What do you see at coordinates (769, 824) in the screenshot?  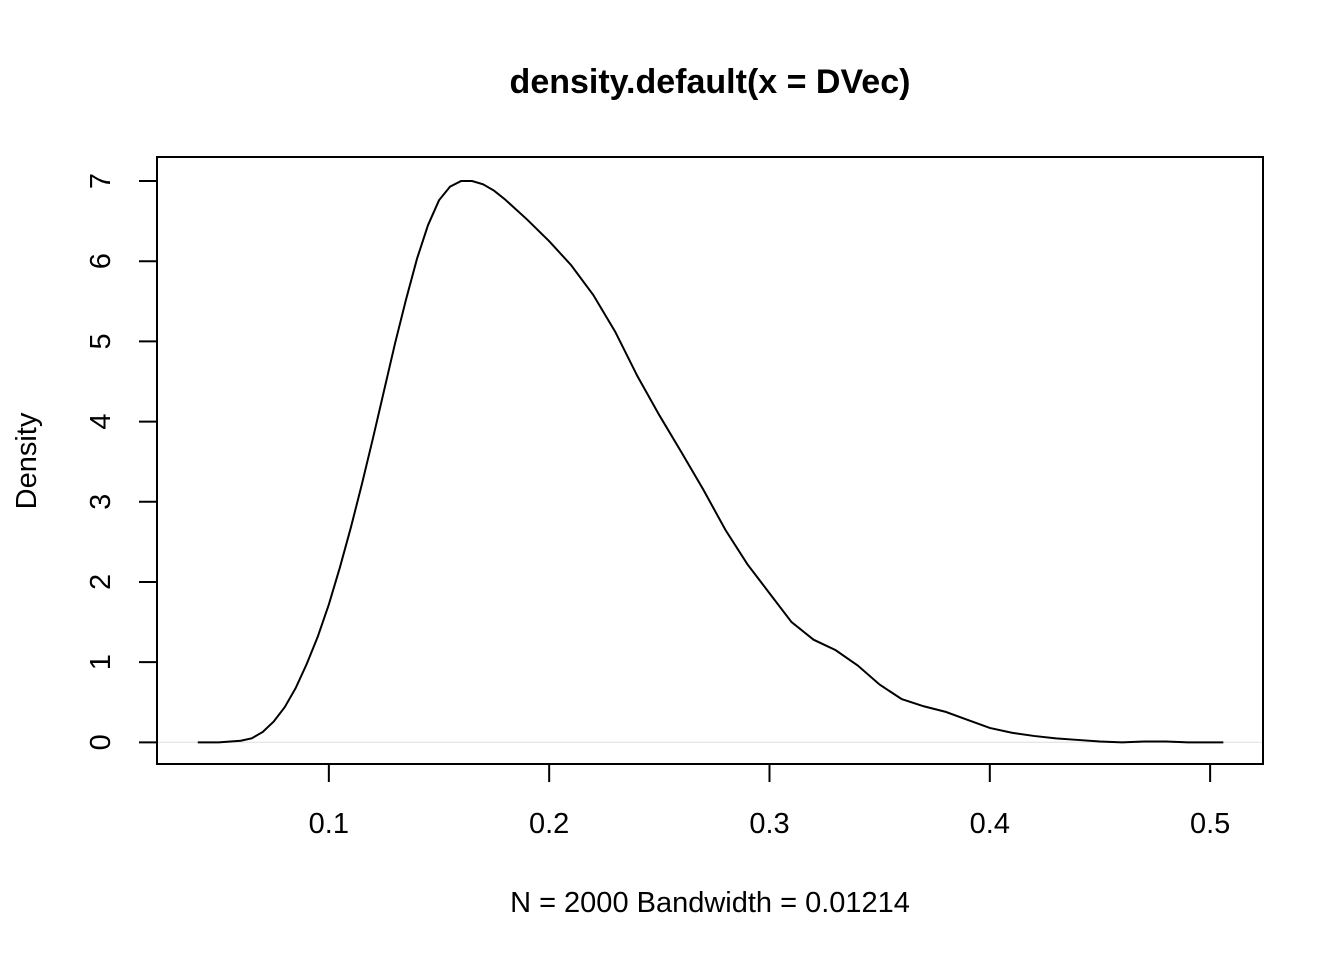 I see `x-tick-label: 0.3` at bounding box center [769, 824].